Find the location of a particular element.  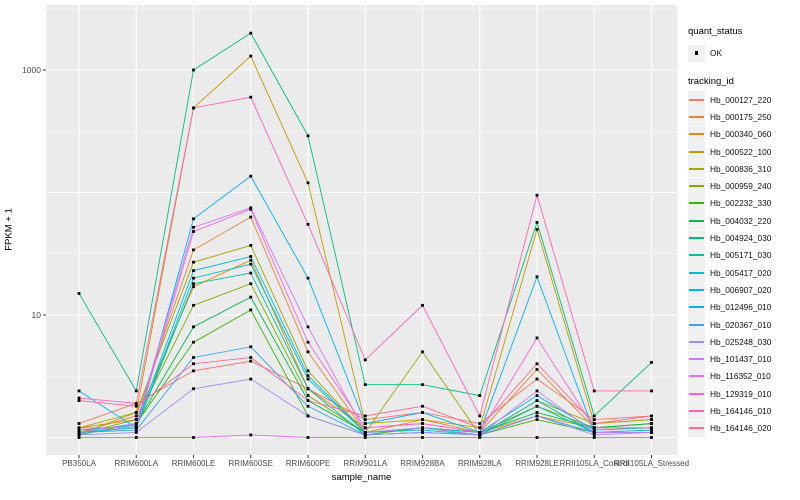

legend-title-tracking-id: tracking_id is located at coordinates (711, 81).